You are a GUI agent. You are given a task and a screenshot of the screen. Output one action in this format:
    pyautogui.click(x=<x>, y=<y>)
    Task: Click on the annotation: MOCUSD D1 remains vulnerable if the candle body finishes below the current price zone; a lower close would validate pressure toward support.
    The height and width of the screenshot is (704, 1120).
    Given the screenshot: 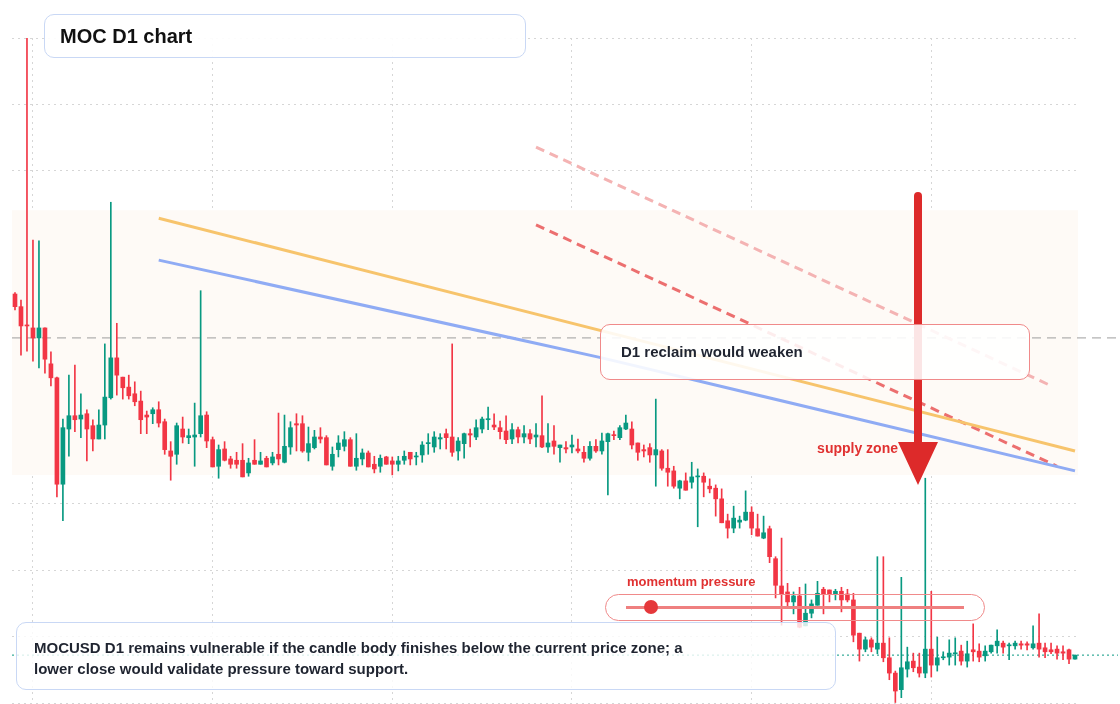 What is the action you would take?
    pyautogui.click(x=359, y=658)
    